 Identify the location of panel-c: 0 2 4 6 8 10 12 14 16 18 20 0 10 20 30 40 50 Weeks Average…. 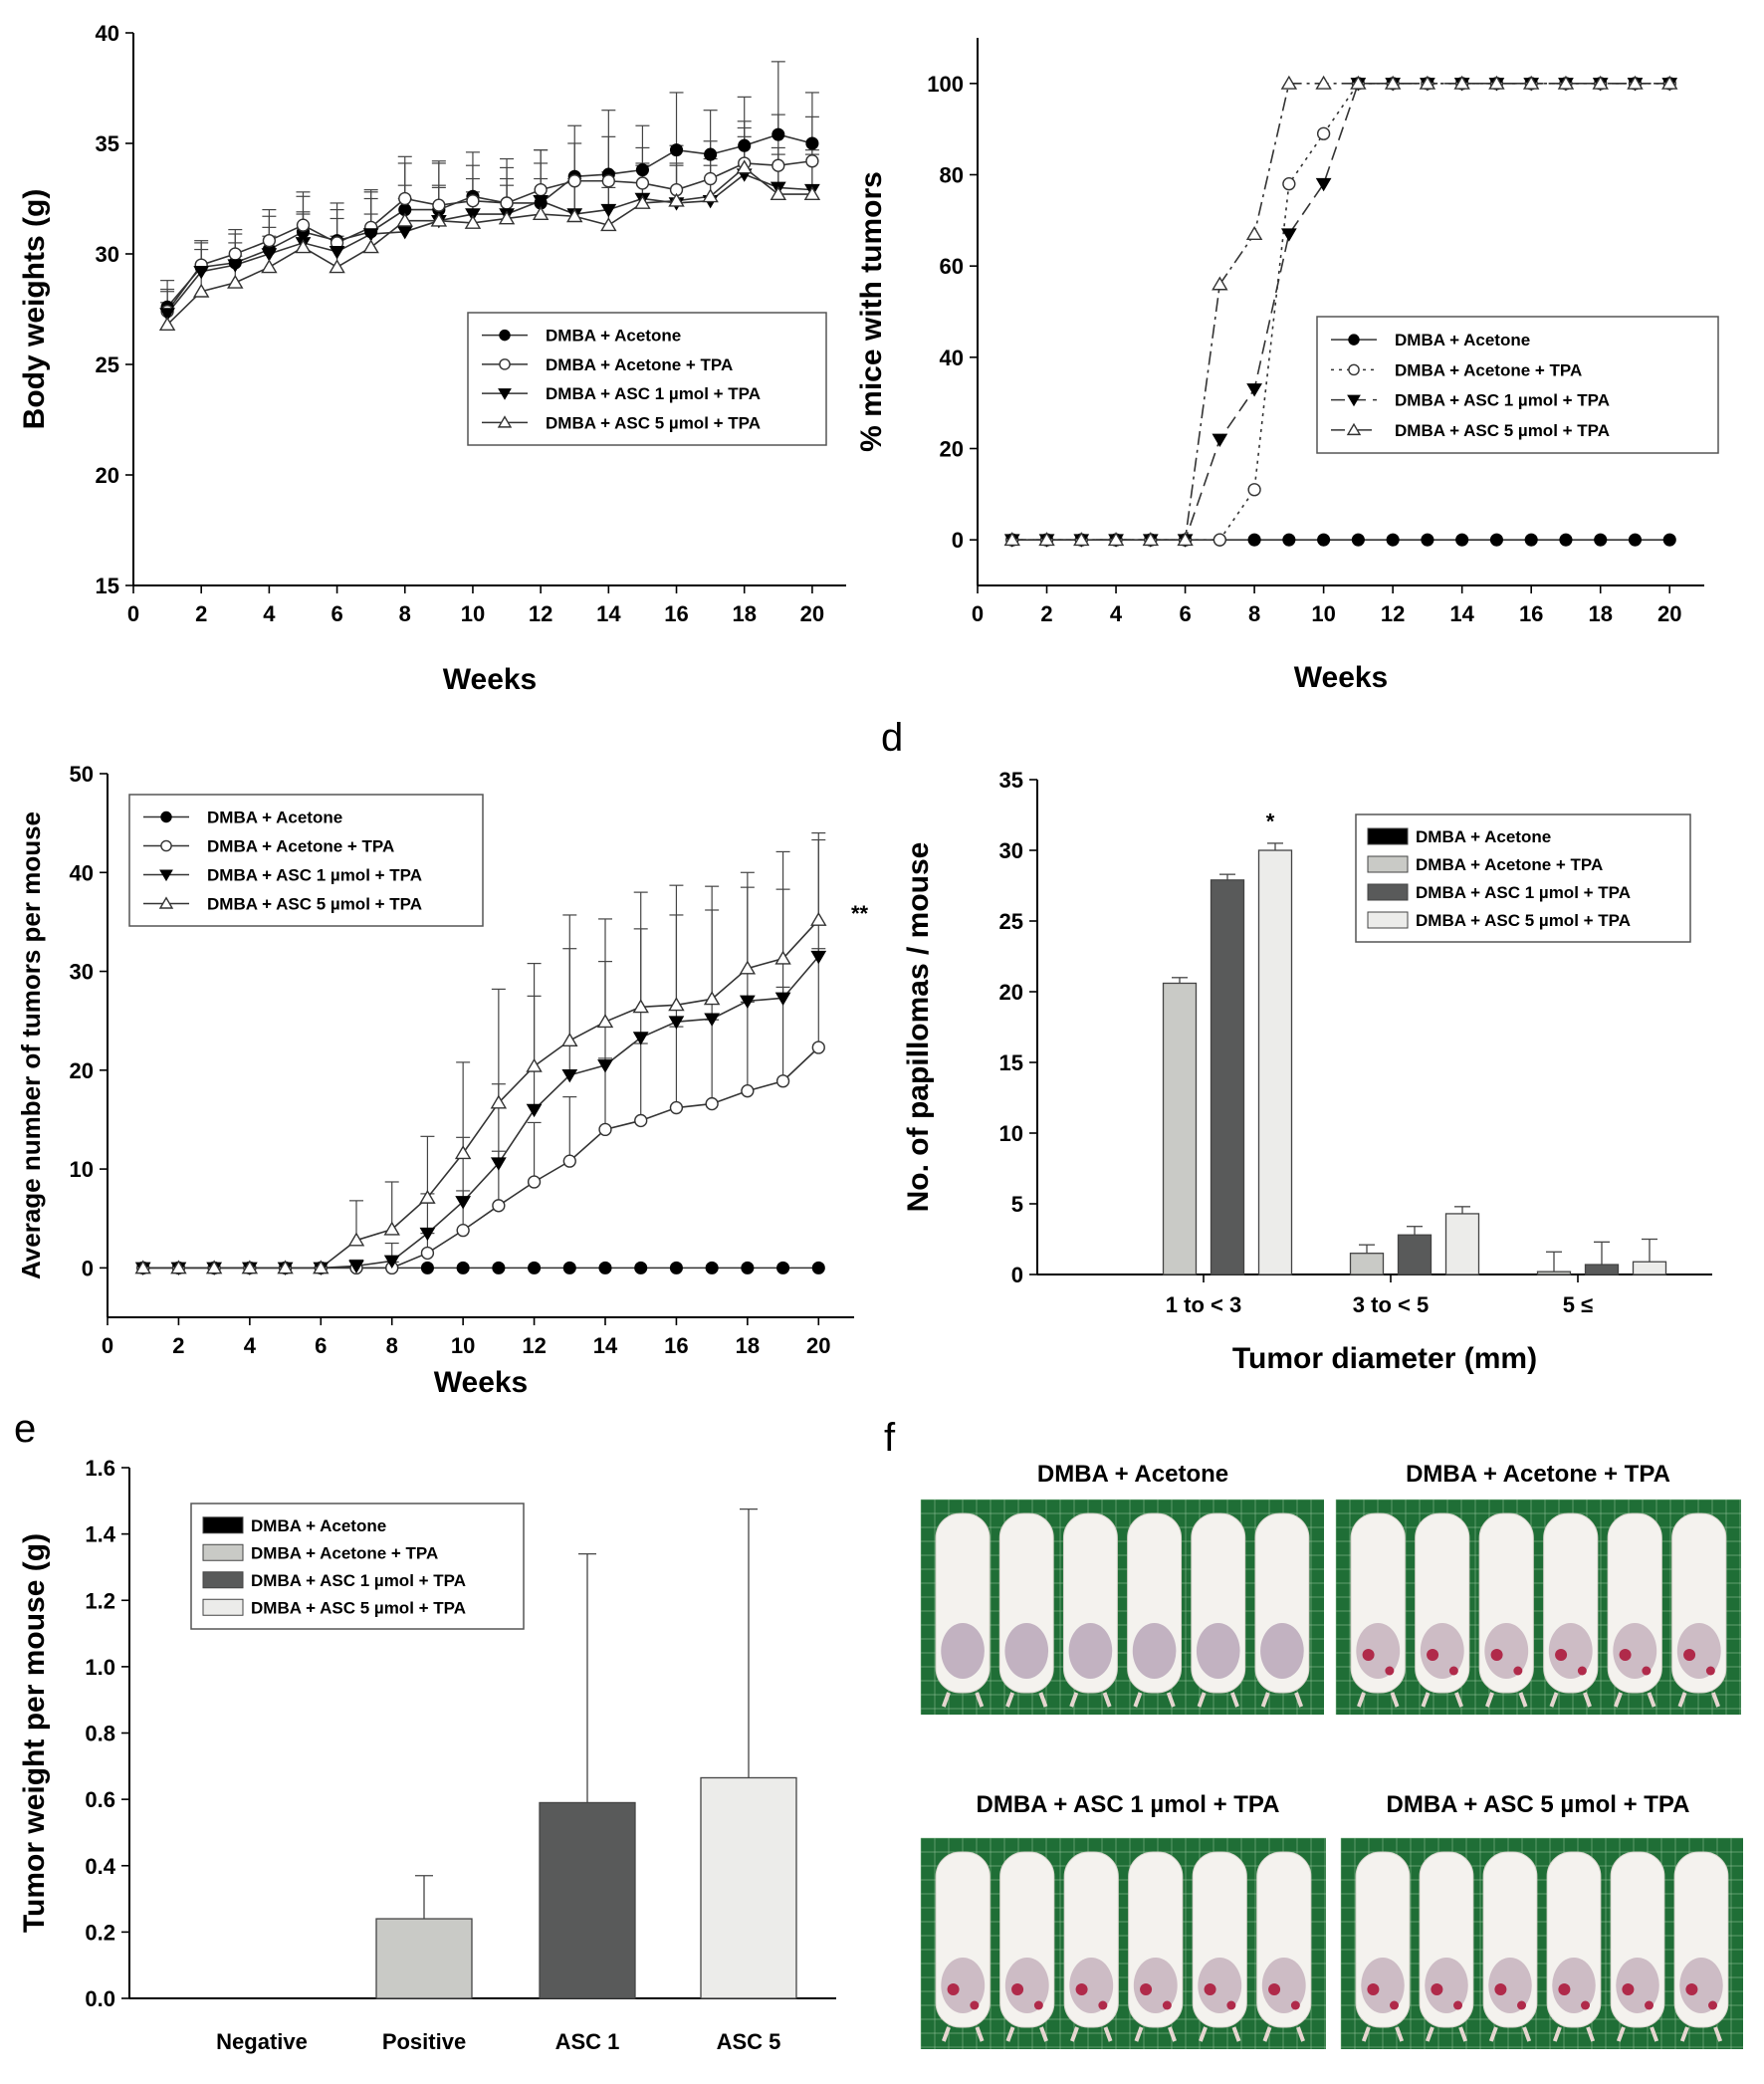
(443, 1080).